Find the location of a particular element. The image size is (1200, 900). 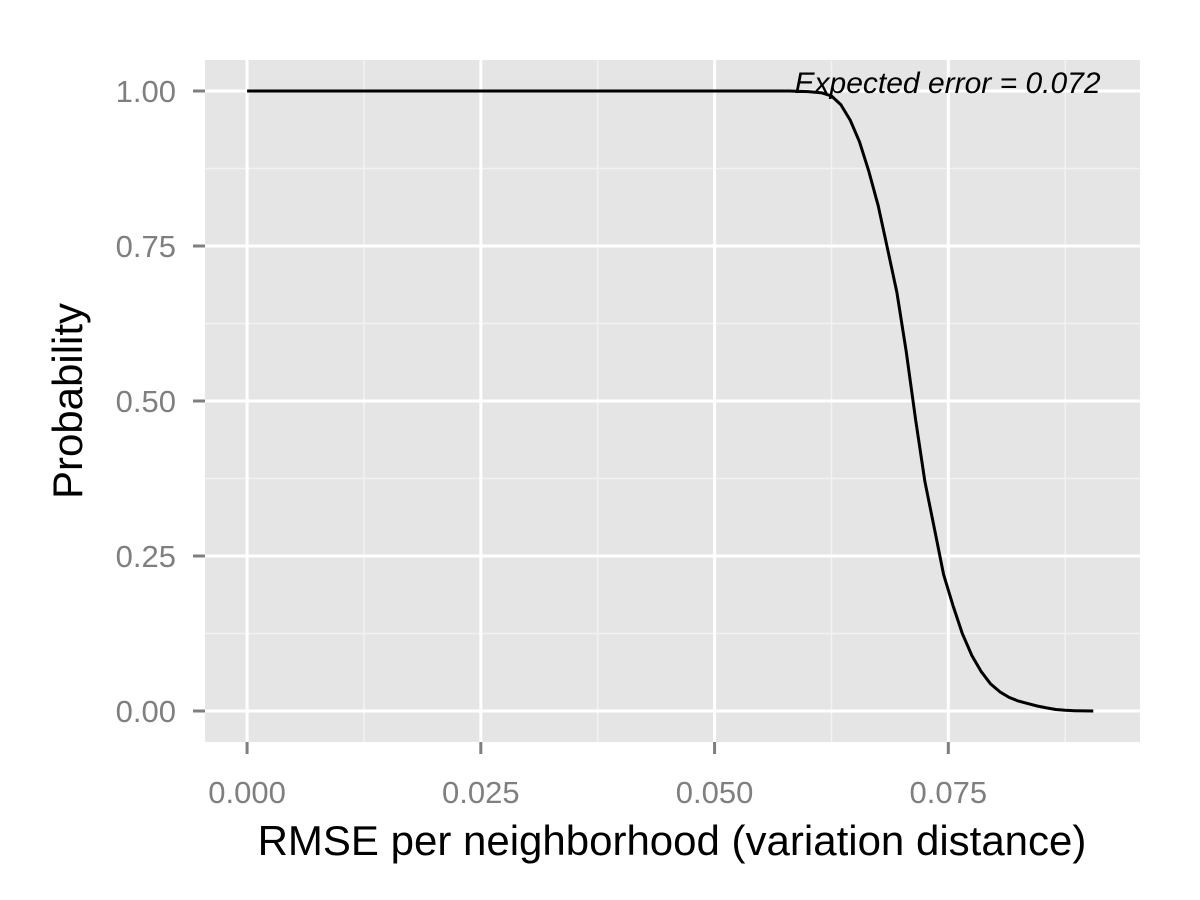

x-tick-label: 0.025 is located at coordinates (481, 792).